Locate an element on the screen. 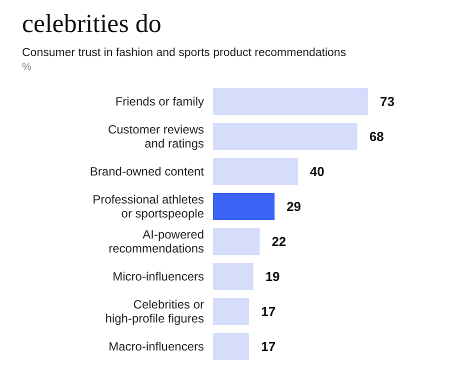 The width and height of the screenshot is (450, 375). data-label: 22 is located at coordinates (279, 242).